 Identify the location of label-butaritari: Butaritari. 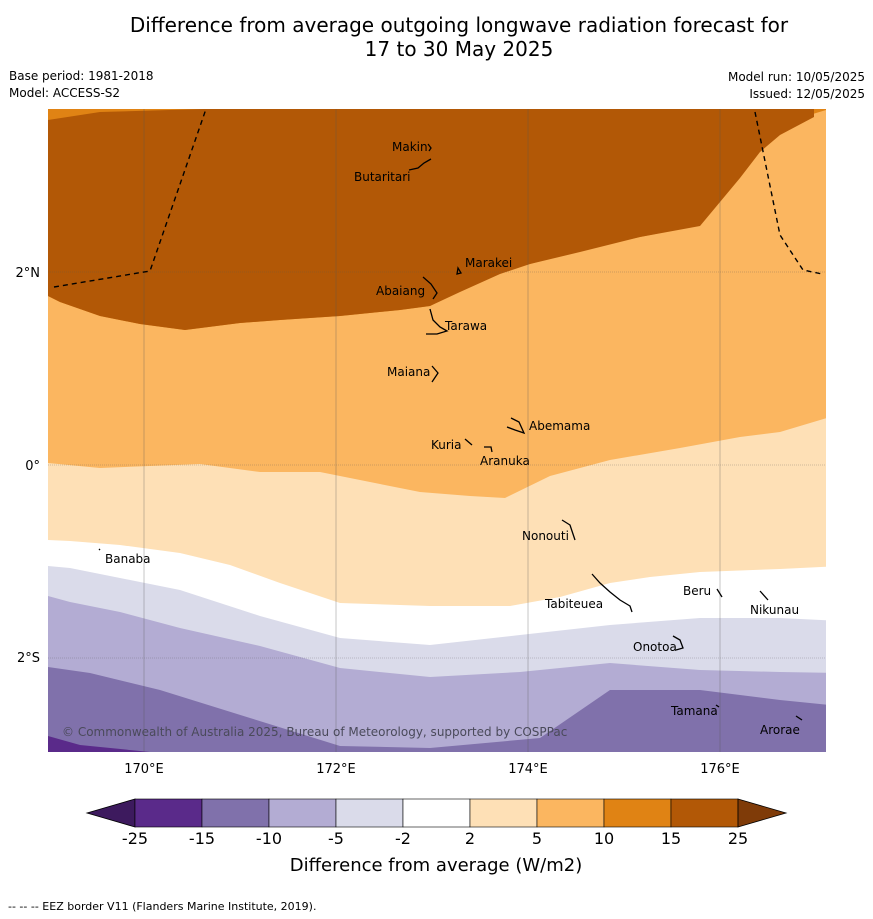
(382, 177).